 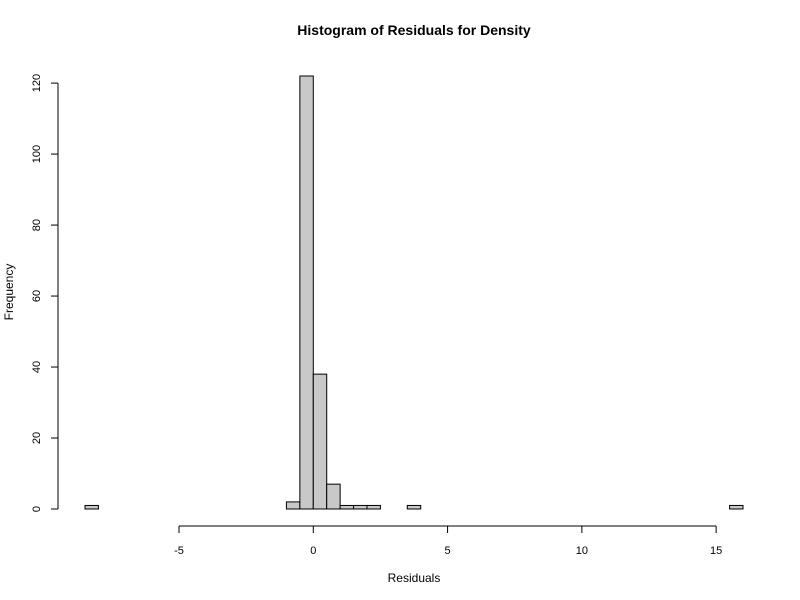 I want to click on chart-title: Histogram of Residuals for Density, so click(x=414, y=30).